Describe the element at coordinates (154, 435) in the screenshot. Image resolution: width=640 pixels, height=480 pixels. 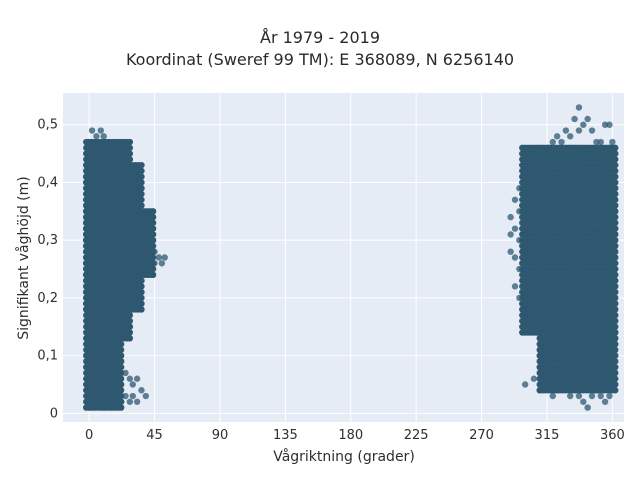
I see `x-tick-label: 45` at that location.